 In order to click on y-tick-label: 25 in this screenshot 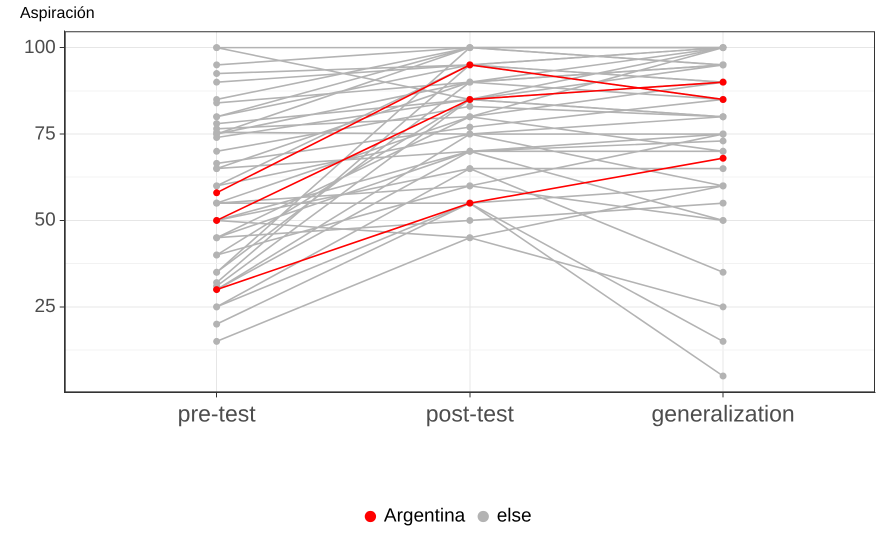, I will do `click(45, 307)`.